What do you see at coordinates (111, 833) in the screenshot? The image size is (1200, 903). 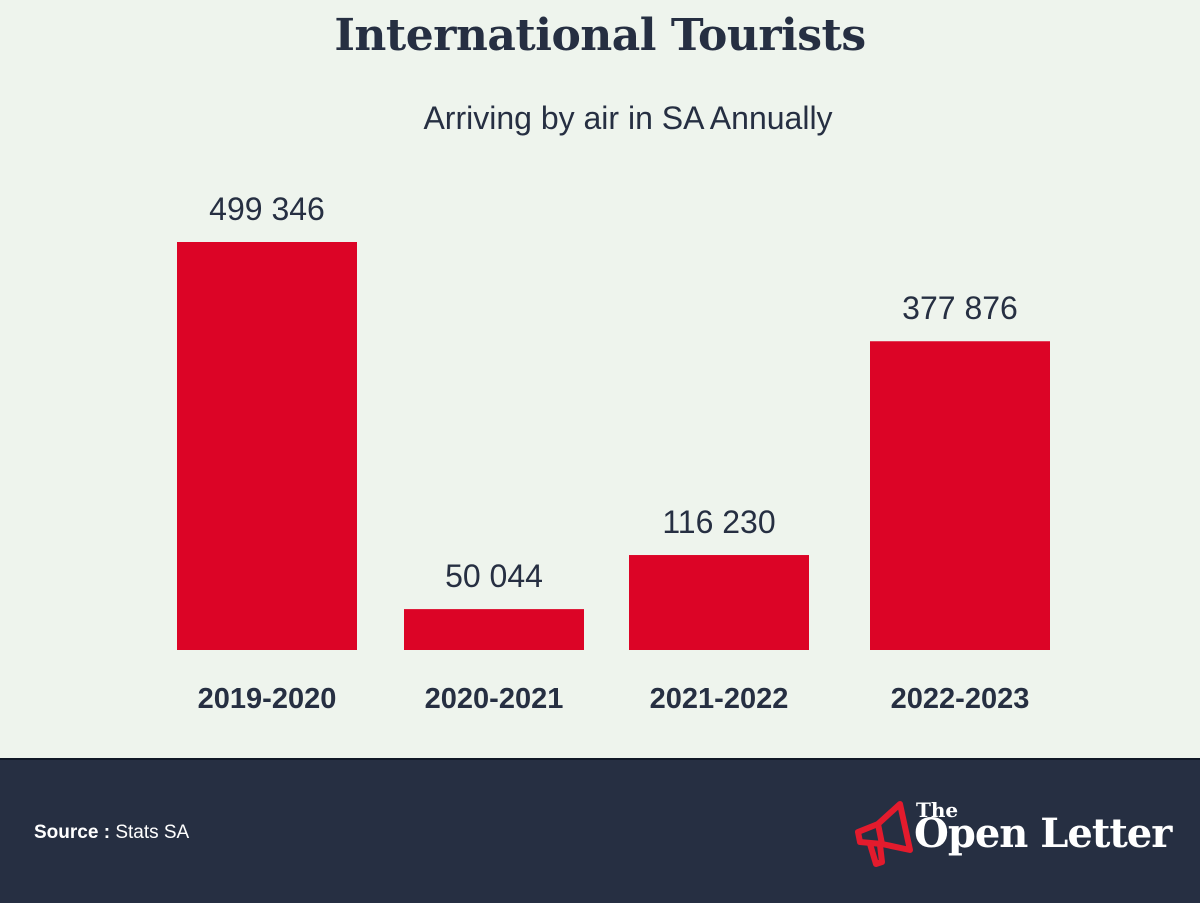 I see `source-credit: Source : Stats SA` at bounding box center [111, 833].